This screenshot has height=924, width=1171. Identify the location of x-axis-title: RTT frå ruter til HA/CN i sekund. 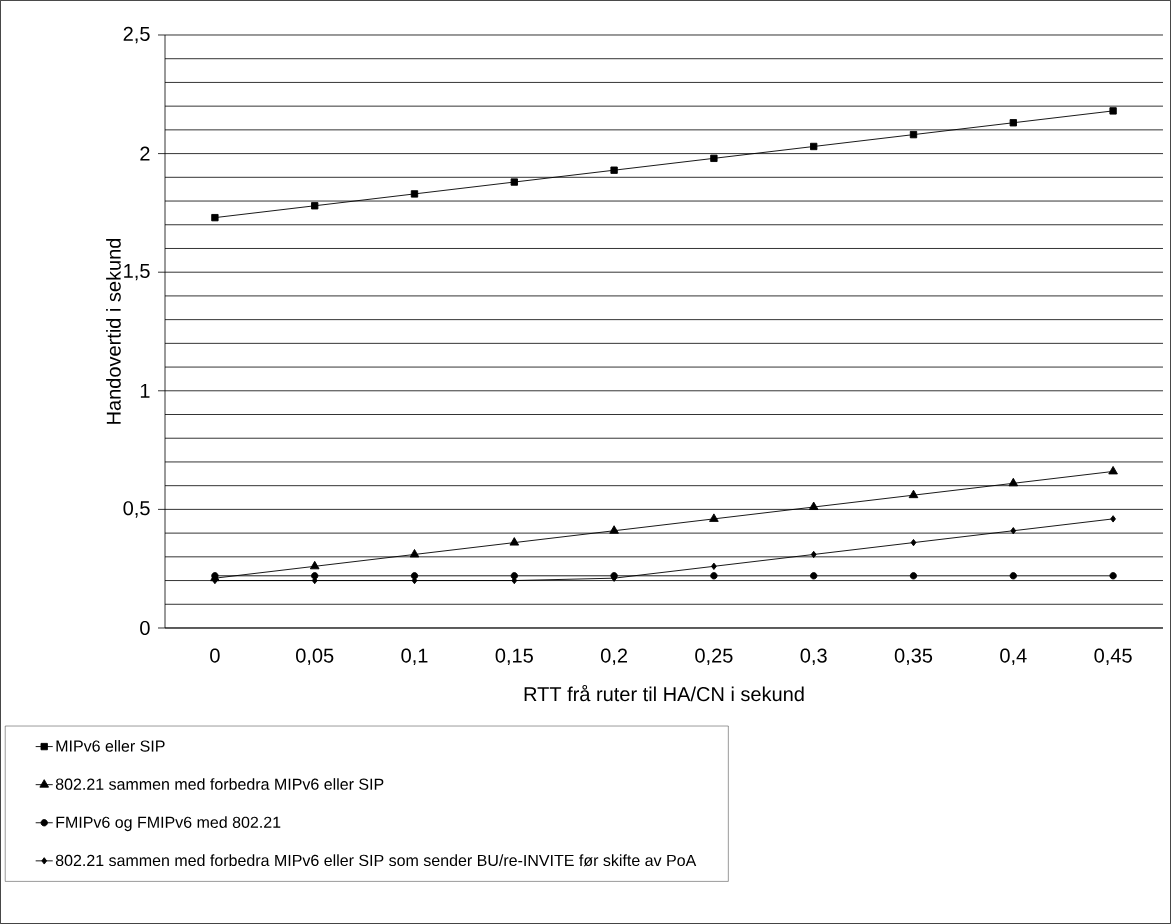
(664, 693).